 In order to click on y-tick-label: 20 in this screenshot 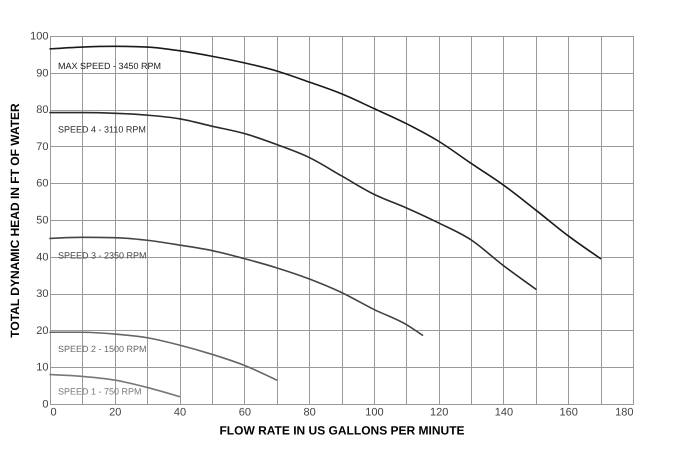, I will do `click(42, 330)`.